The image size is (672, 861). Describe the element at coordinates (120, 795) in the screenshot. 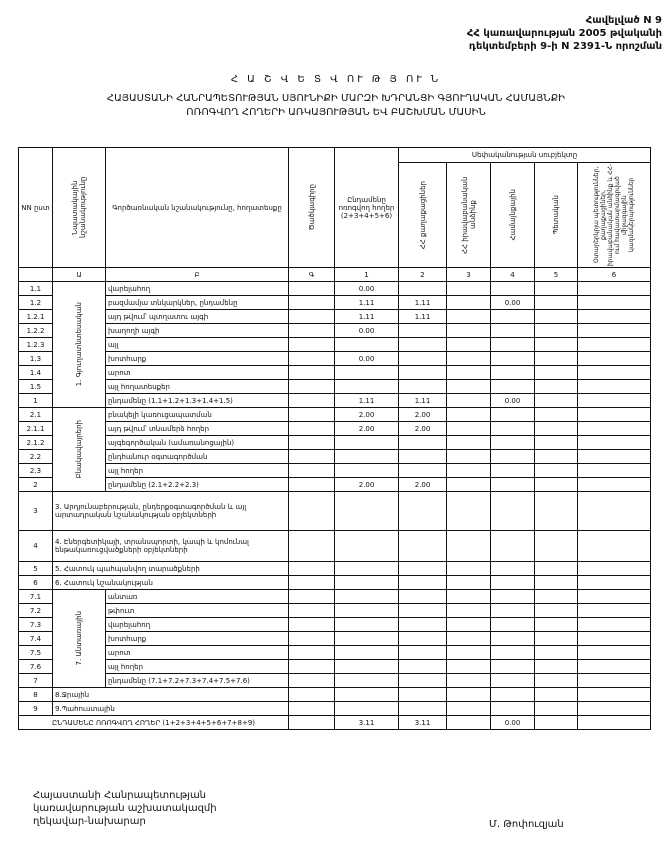

I see `footer-line-1: Հայաստանի Հանրապետության` at that location.